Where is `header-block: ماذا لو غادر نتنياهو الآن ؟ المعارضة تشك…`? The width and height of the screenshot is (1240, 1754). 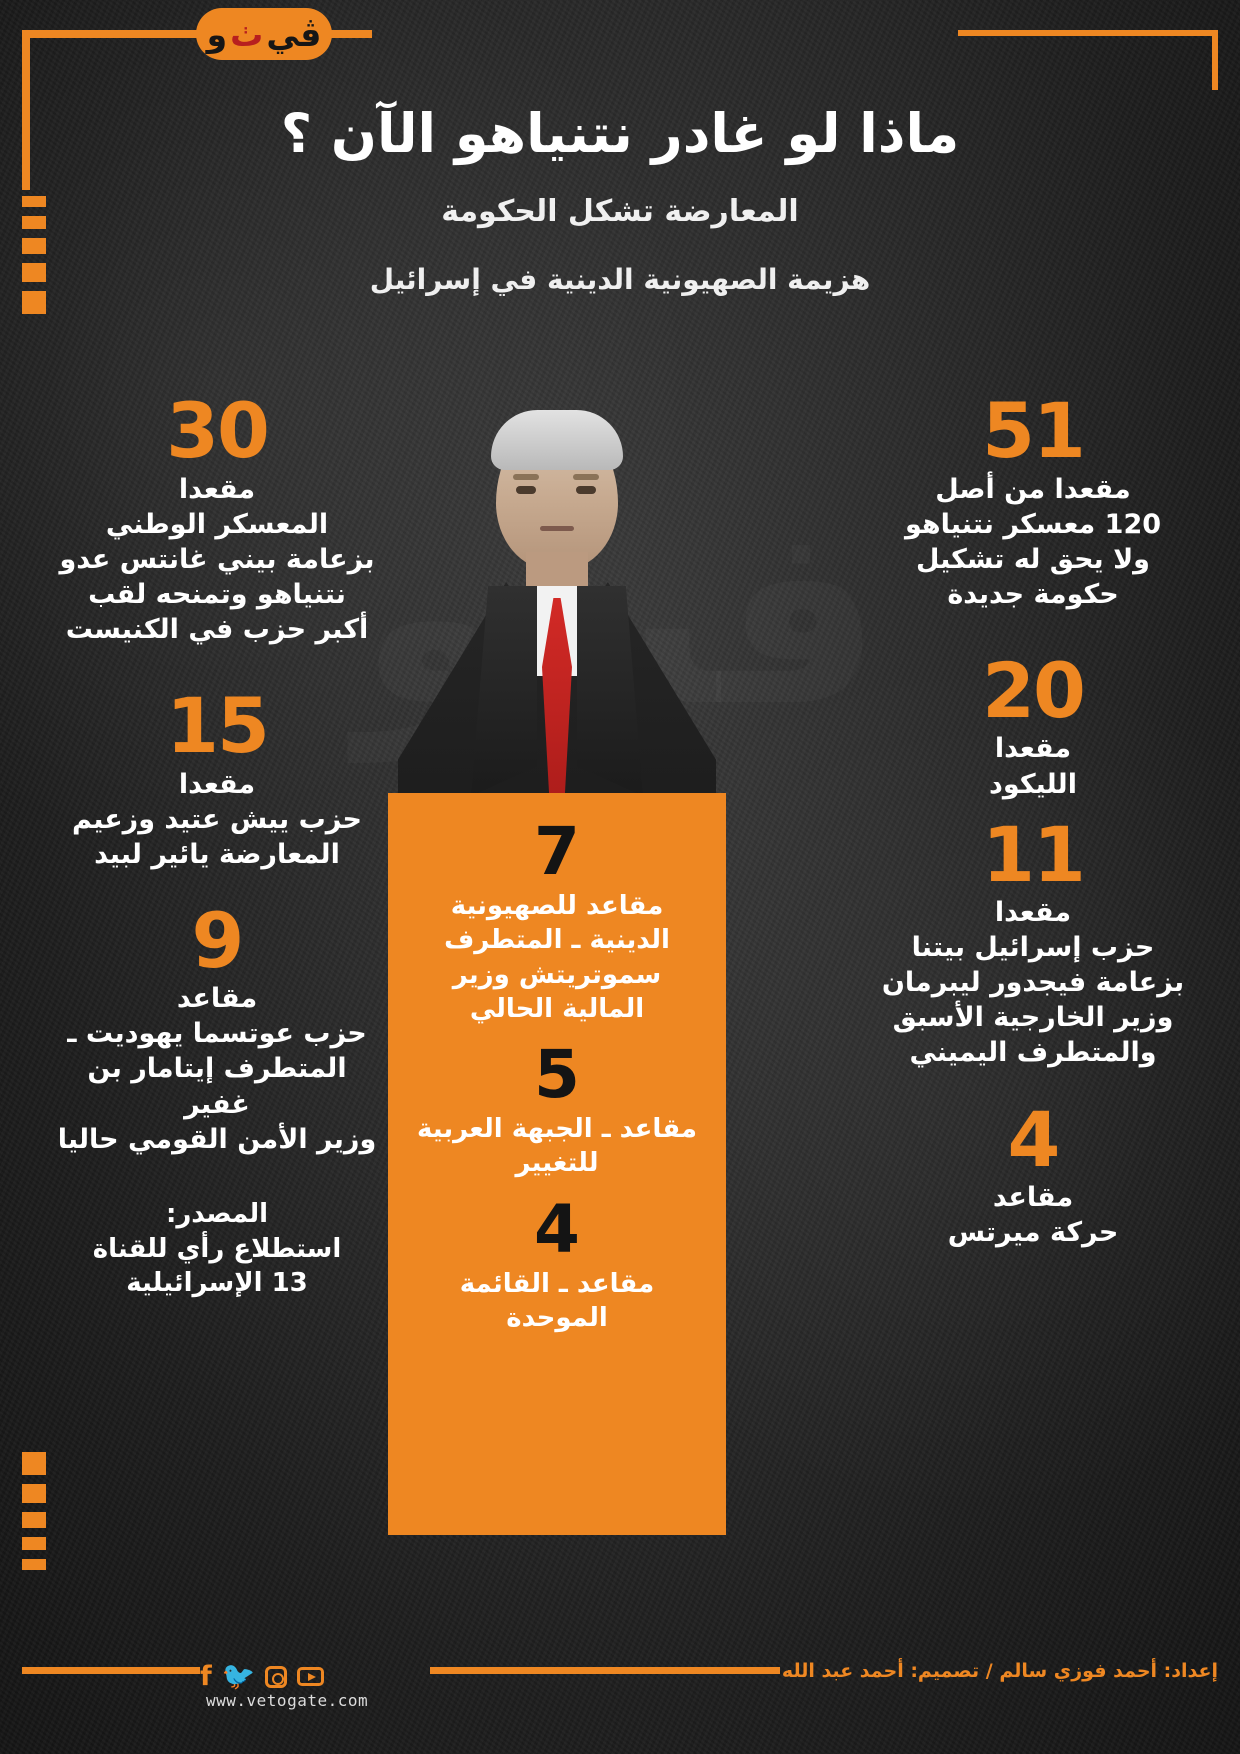 header-block: ماذا لو غادر نتنياهو الآن ؟ المعارضة تشك… is located at coordinates (620, 198).